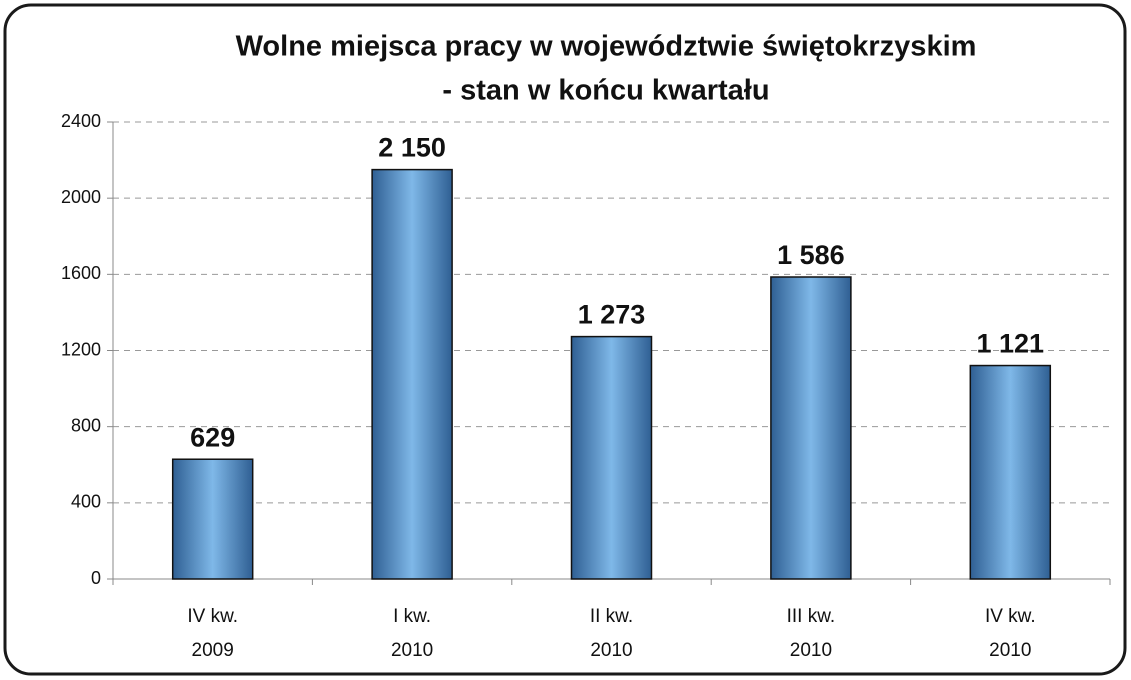 Image resolution: width=1131 pixels, height=680 pixels. What do you see at coordinates (81, 121) in the screenshot?
I see `y-tick-label: 2400` at bounding box center [81, 121].